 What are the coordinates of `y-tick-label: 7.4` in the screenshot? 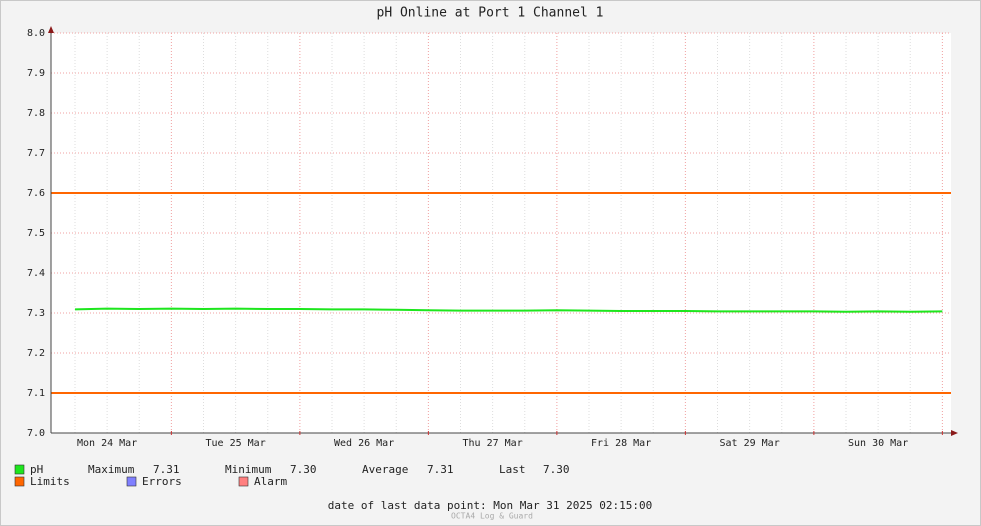 It's located at (36, 273).